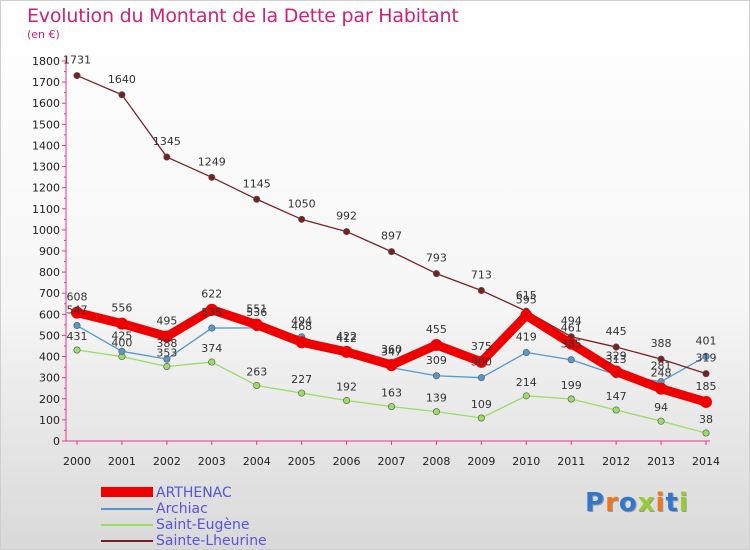 This screenshot has height=550, width=750. I want to click on y-tick-label: 300, so click(49, 378).